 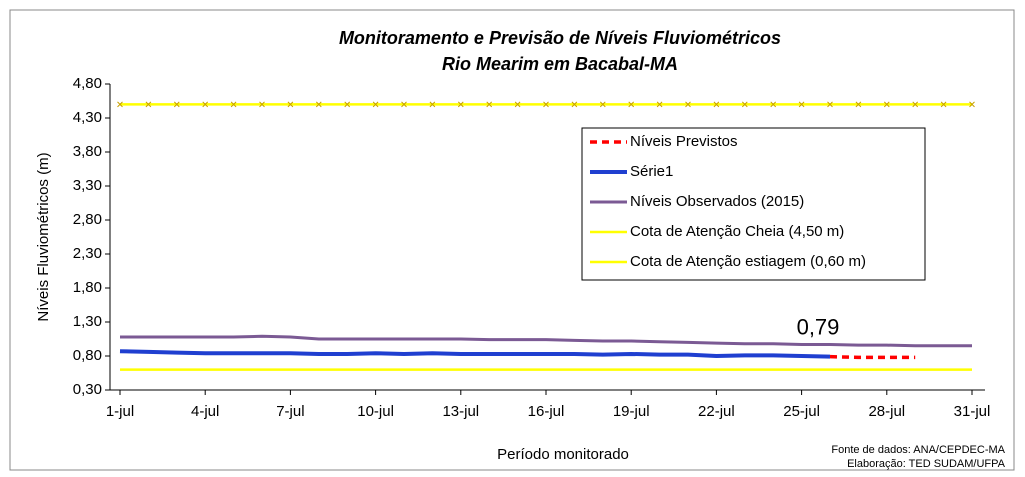 What do you see at coordinates (684, 141) in the screenshot?
I see `legend-text: Níveis Previstos` at bounding box center [684, 141].